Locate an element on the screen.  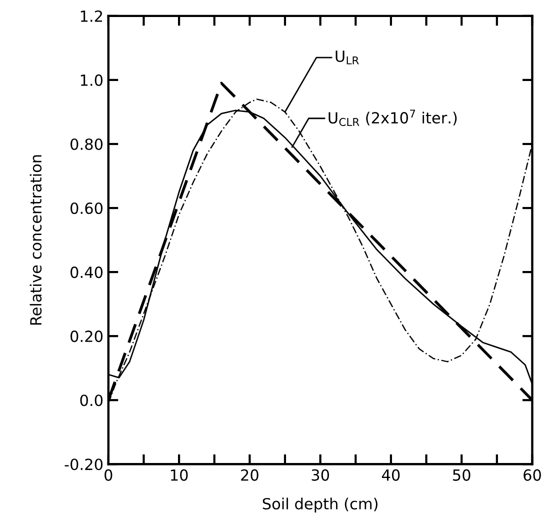
y-tick-label: 0.80 is located at coordinates (86, 144).